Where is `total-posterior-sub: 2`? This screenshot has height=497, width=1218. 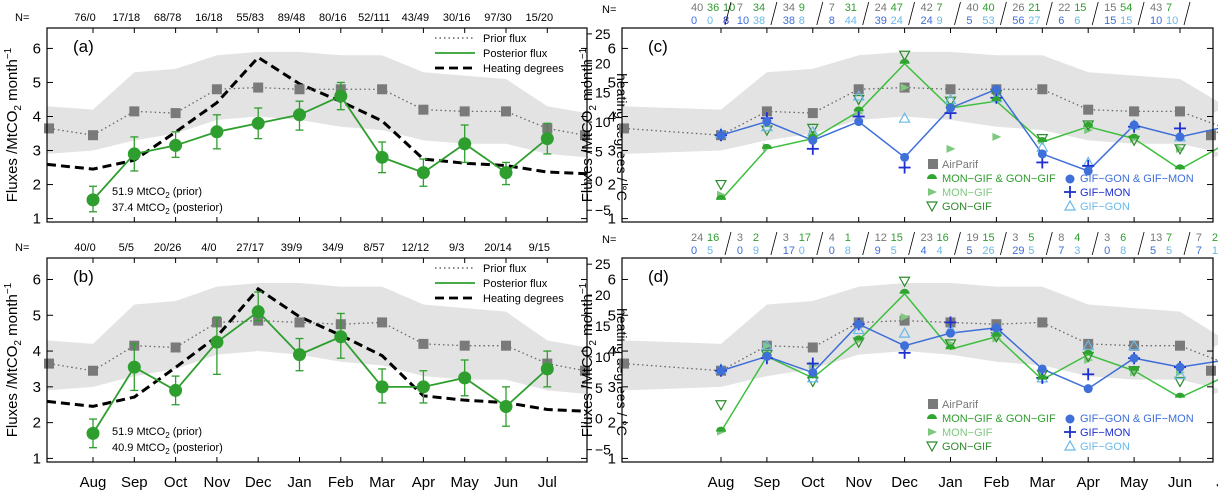 total-posterior-sub: 2 is located at coordinates (167, 451).